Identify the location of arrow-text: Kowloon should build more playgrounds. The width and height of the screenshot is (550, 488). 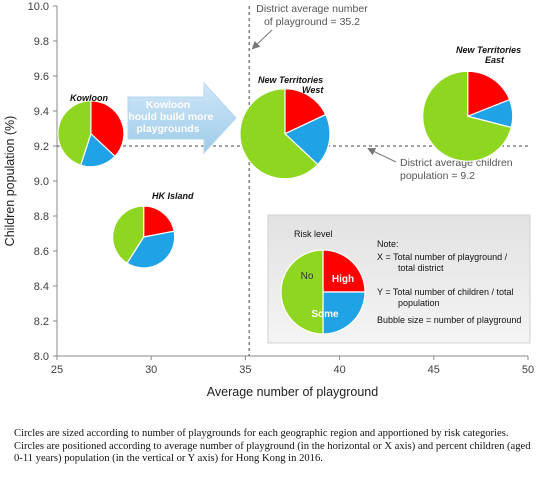
(168, 117).